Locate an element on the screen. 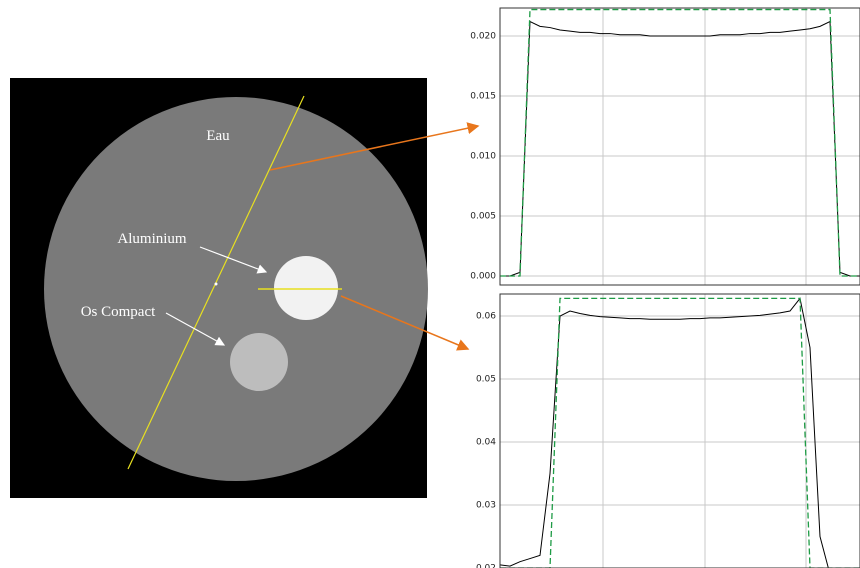 The width and height of the screenshot is (860, 568). y-tick-label: 0.03 is located at coordinates (486, 506).